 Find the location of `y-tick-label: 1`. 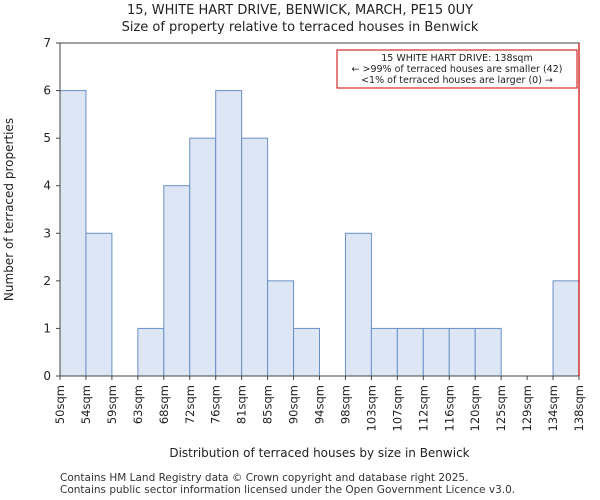

y-tick-label: 1 is located at coordinates (47, 328).